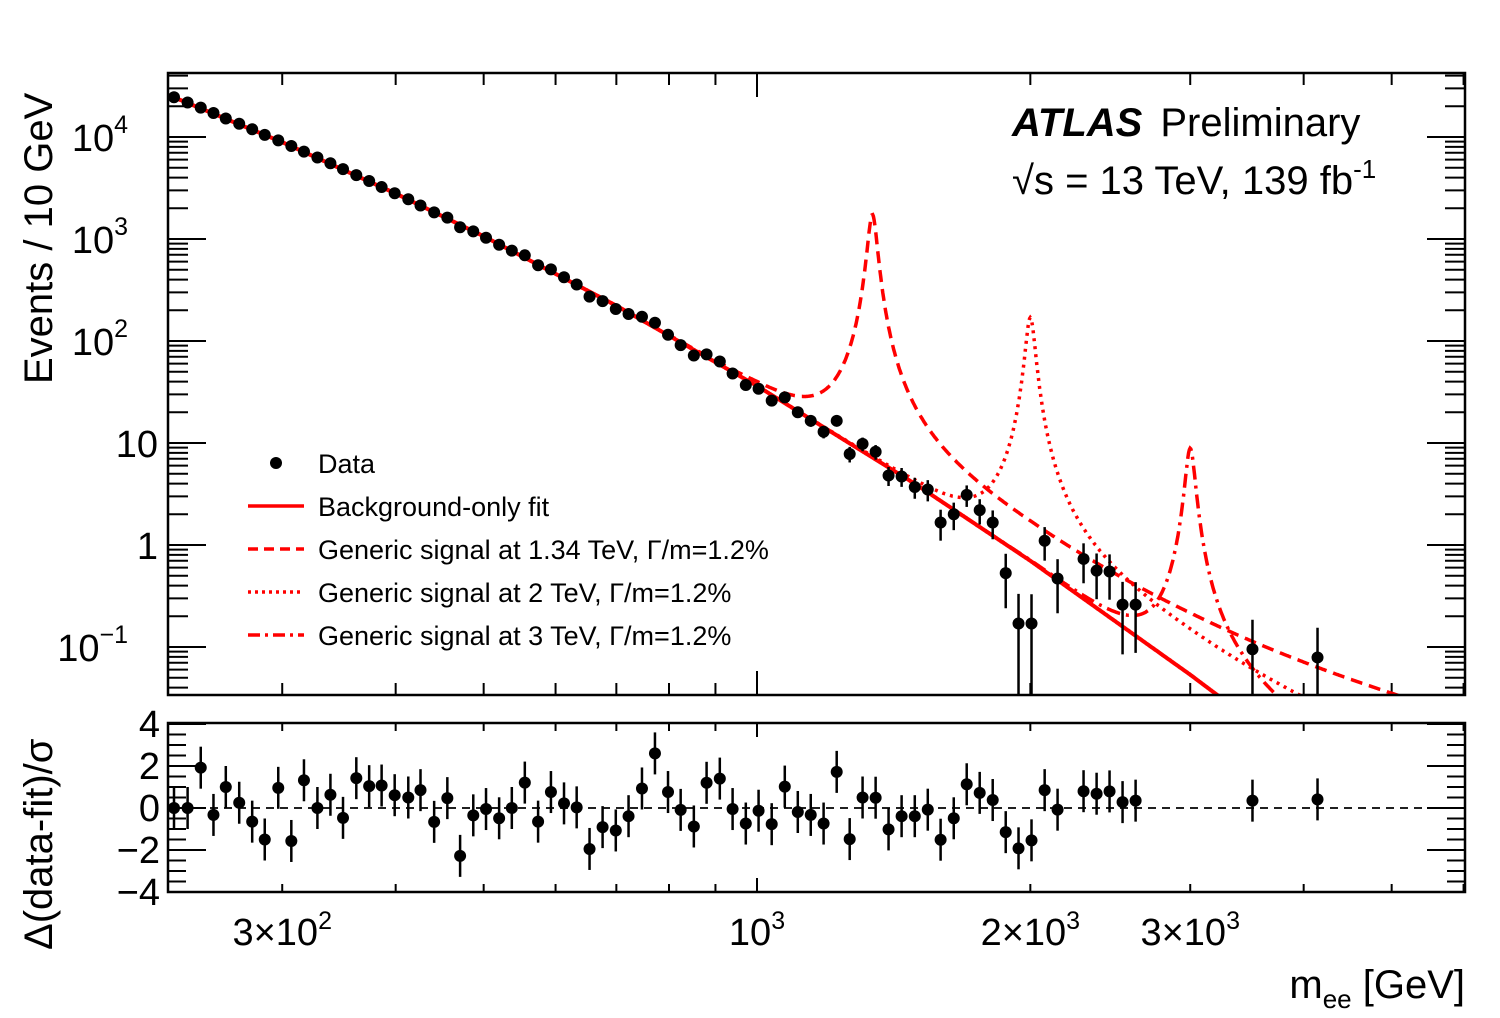 The image size is (1500, 1018). What do you see at coordinates (39, 844) in the screenshot?
I see `ratio-y-axis-label: Δ(data-fit)/σ` at bounding box center [39, 844].